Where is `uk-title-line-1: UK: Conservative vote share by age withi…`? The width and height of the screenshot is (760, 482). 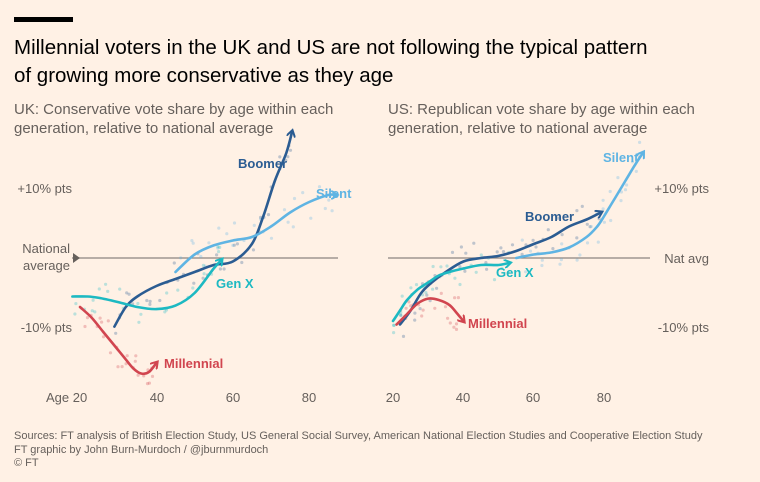 uk-title-line-1: UK: Conservative vote share by age withi… is located at coordinates (174, 109).